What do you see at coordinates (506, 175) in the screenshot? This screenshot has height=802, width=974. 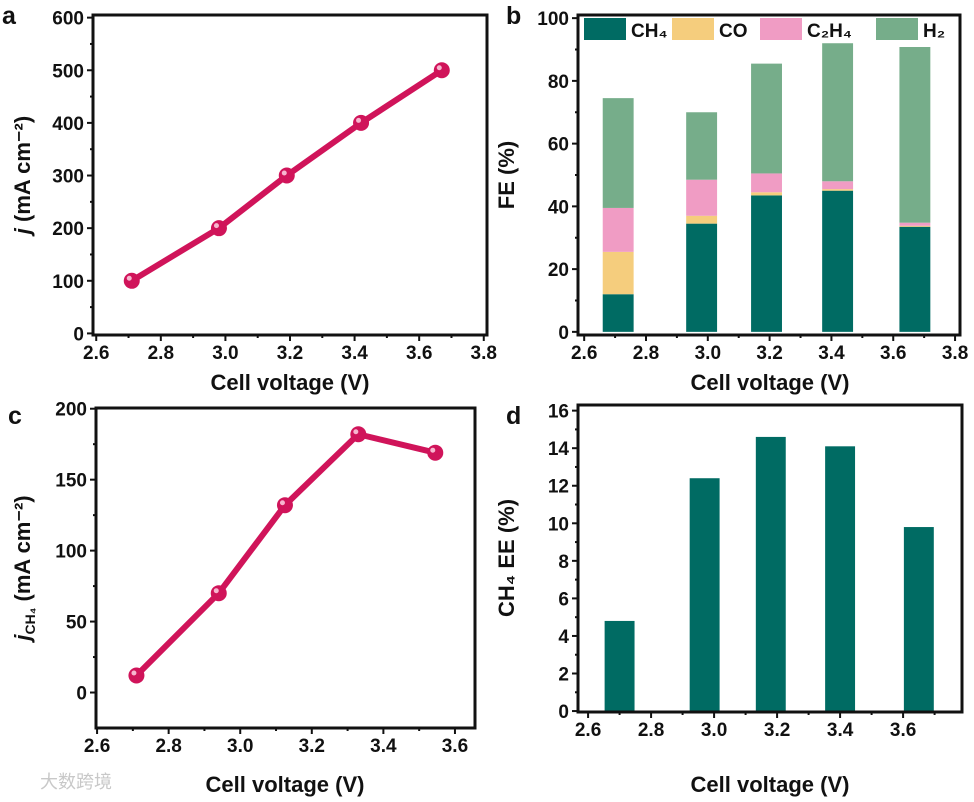 I see `y-axis-title: FE (%)` at bounding box center [506, 175].